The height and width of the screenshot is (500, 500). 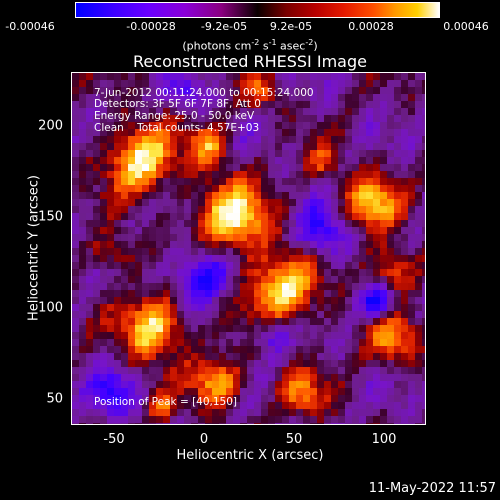 What do you see at coordinates (34, 248) in the screenshot?
I see `y-axis-label: Heliocentric Y (arcsec)` at bounding box center [34, 248].